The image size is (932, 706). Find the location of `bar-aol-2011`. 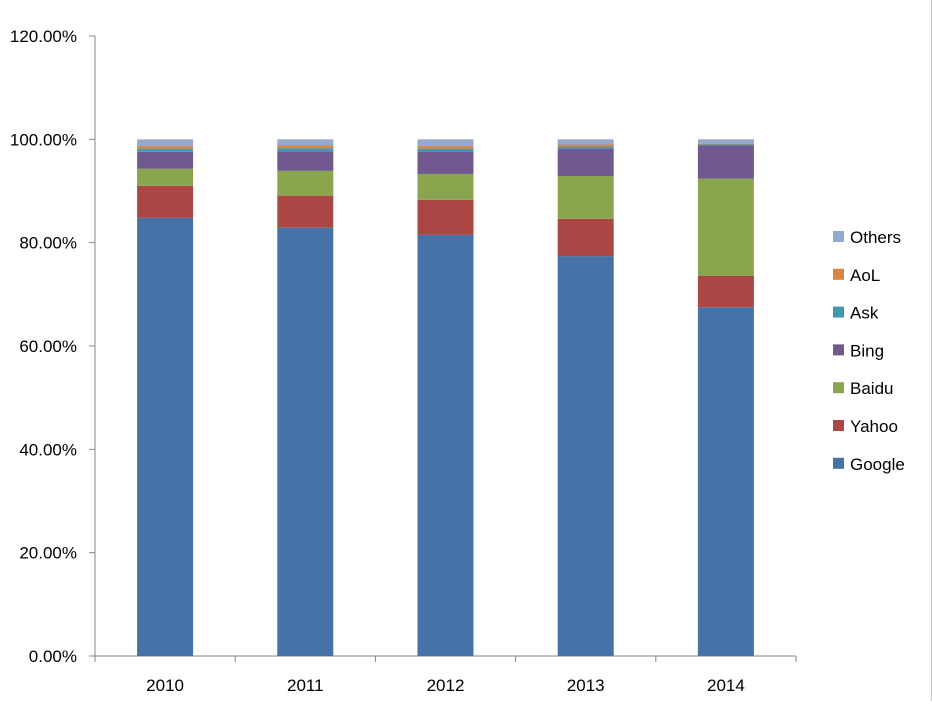

bar-aol-2011 is located at coordinates (305, 147).